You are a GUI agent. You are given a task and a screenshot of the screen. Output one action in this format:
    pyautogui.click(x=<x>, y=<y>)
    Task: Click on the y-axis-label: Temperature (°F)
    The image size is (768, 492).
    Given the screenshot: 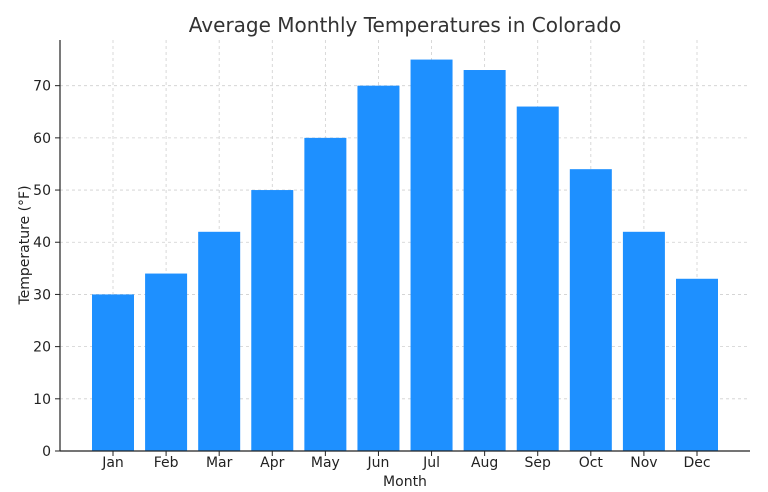 What is the action you would take?
    pyautogui.click(x=25, y=245)
    